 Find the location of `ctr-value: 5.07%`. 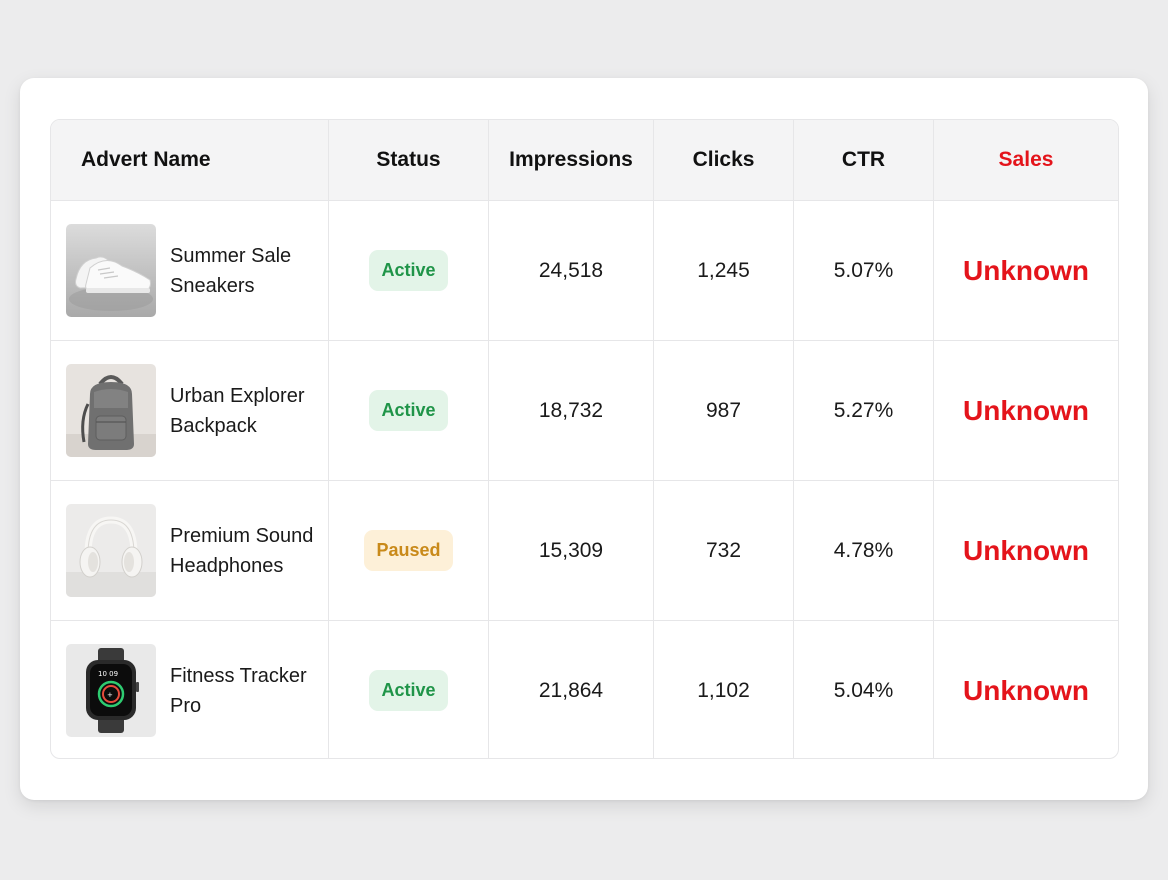

ctr-value: 5.07% is located at coordinates (863, 270).